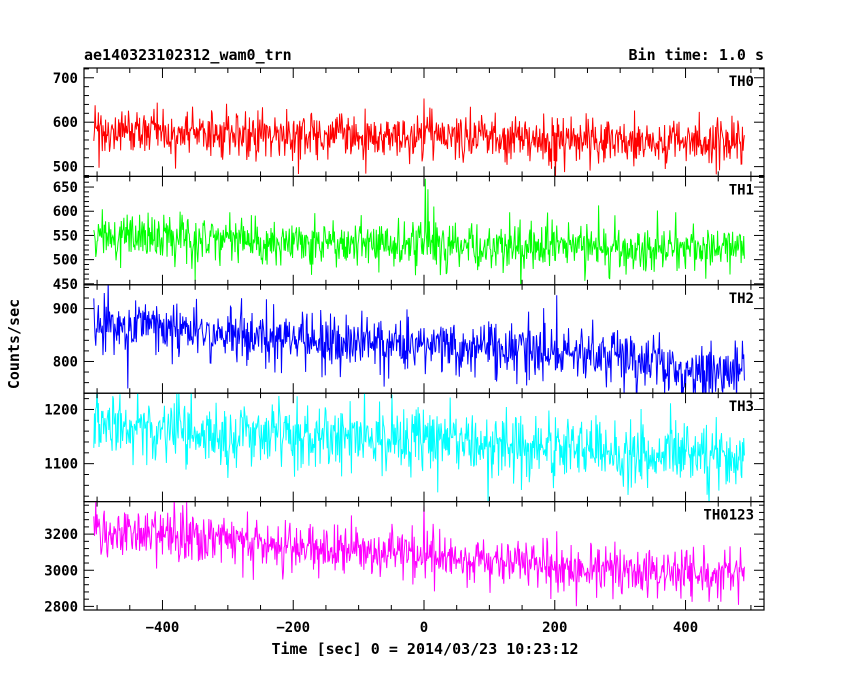 This screenshot has width=850, height=680. I want to click on y-tick-label: 1200, so click(61, 410).